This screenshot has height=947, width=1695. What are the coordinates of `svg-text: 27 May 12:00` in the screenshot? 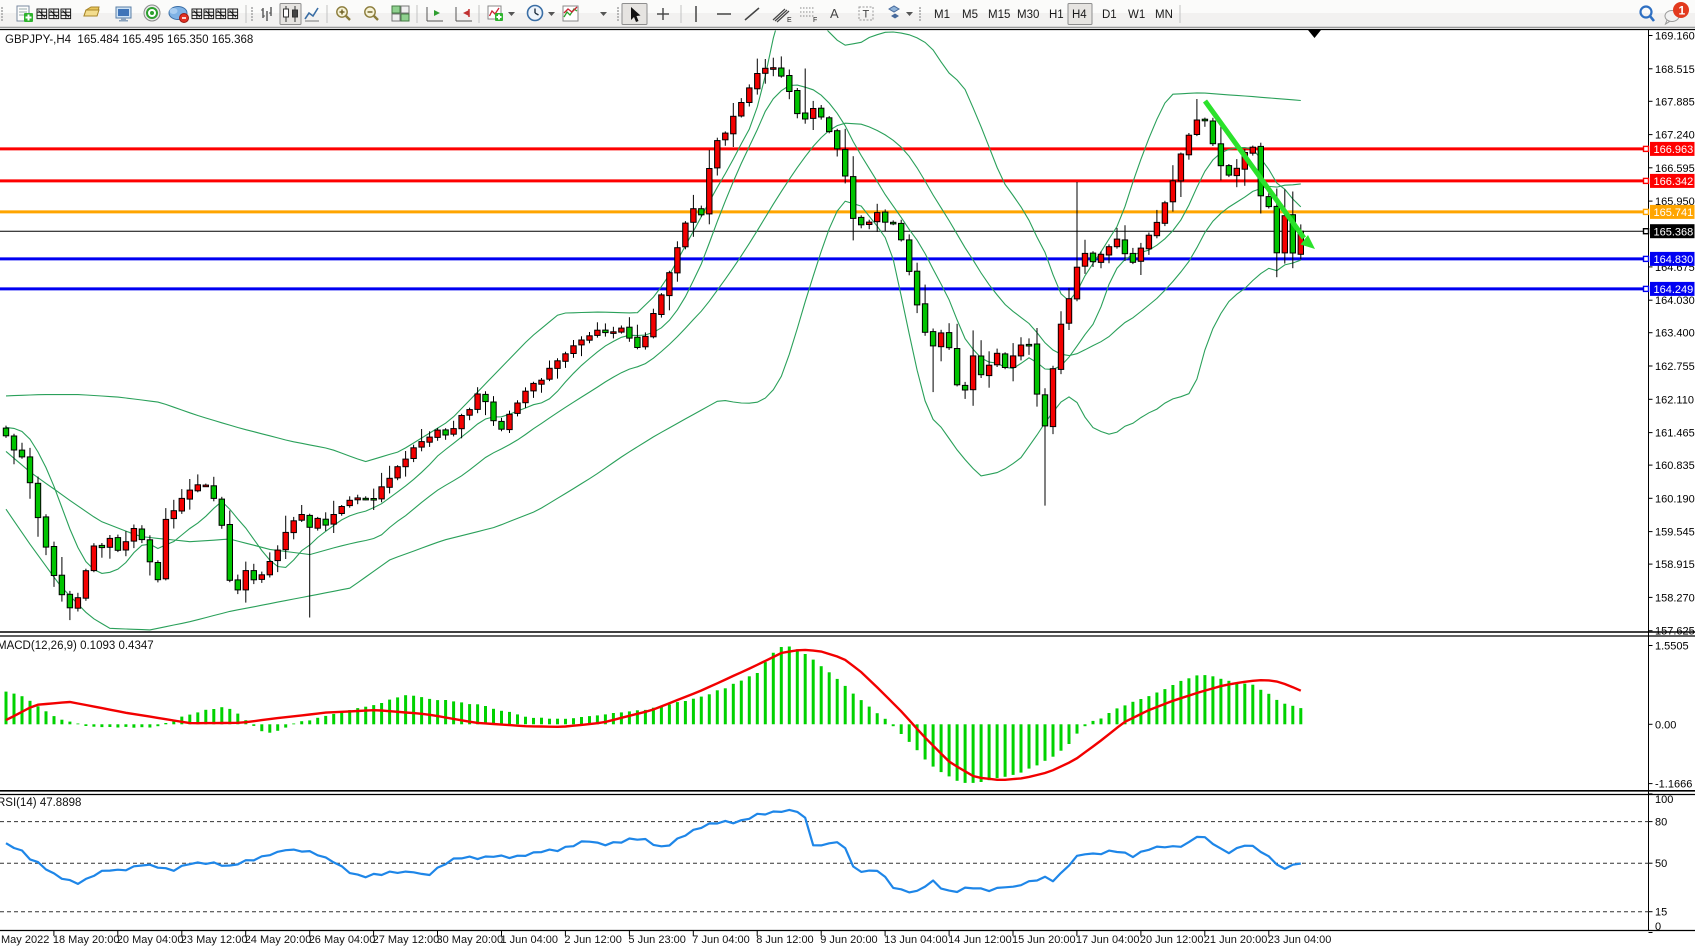 It's located at (406, 940).